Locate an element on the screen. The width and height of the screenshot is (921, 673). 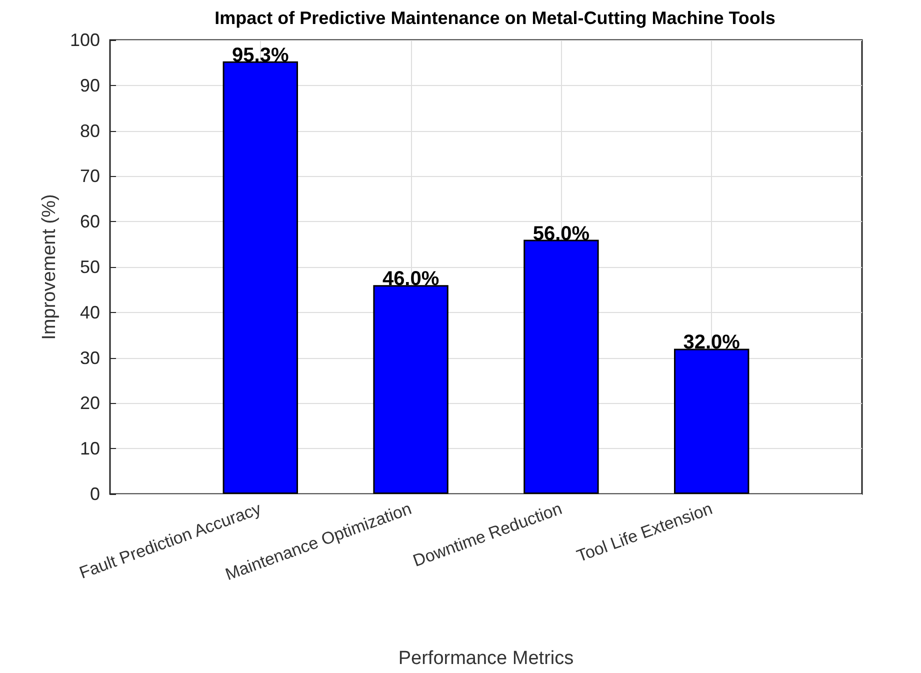
data-label: 56.0% is located at coordinates (561, 233).